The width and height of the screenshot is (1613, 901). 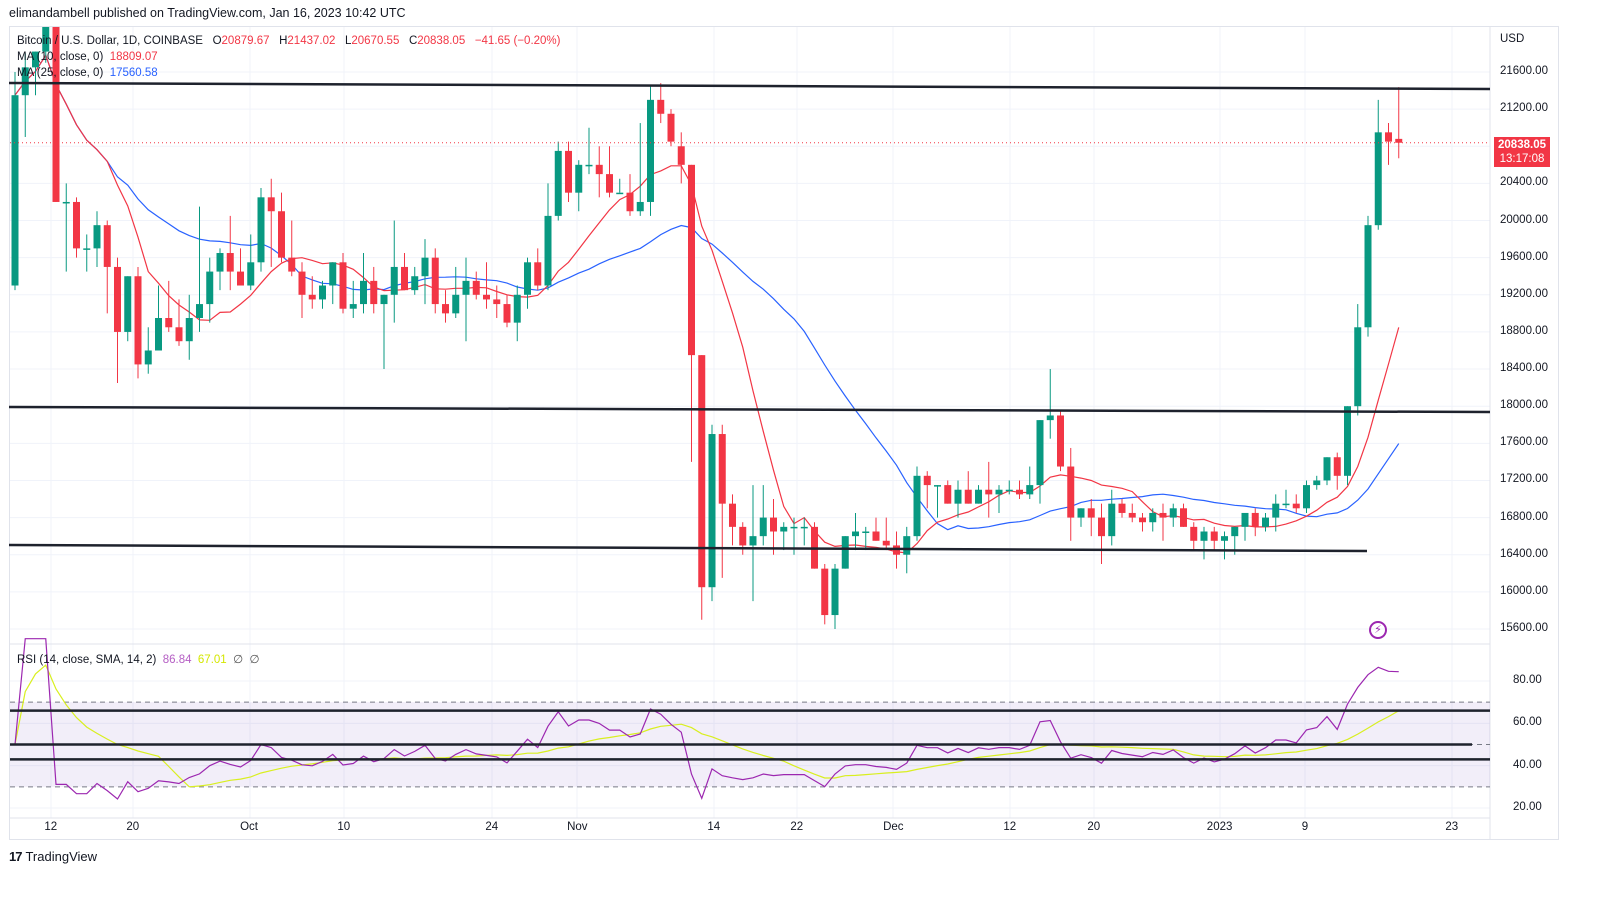 I want to click on price-tick: 18000.00, so click(x=1524, y=405).